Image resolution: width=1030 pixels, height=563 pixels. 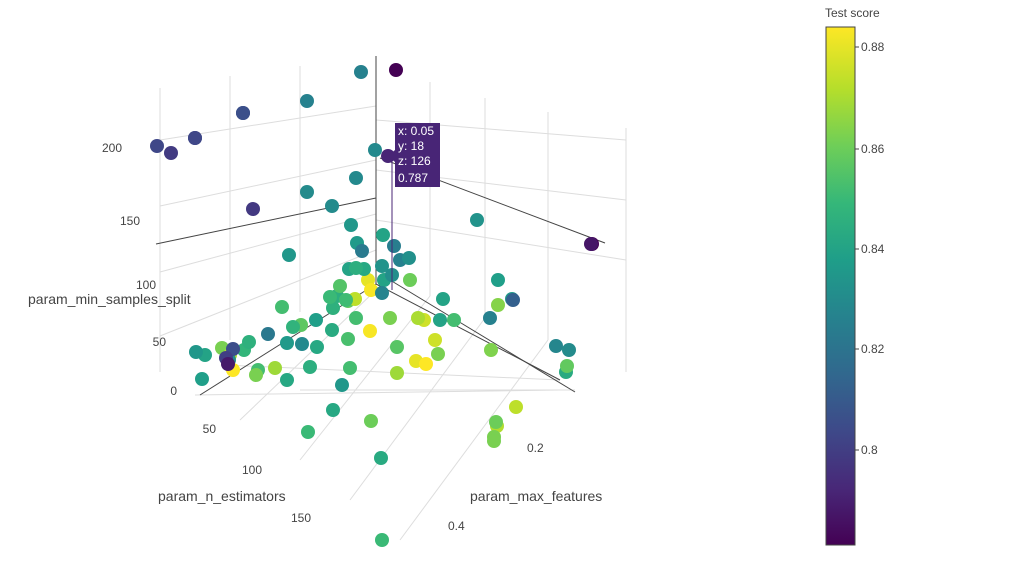 I want to click on hover-value-label: 0.787, so click(x=413, y=178).